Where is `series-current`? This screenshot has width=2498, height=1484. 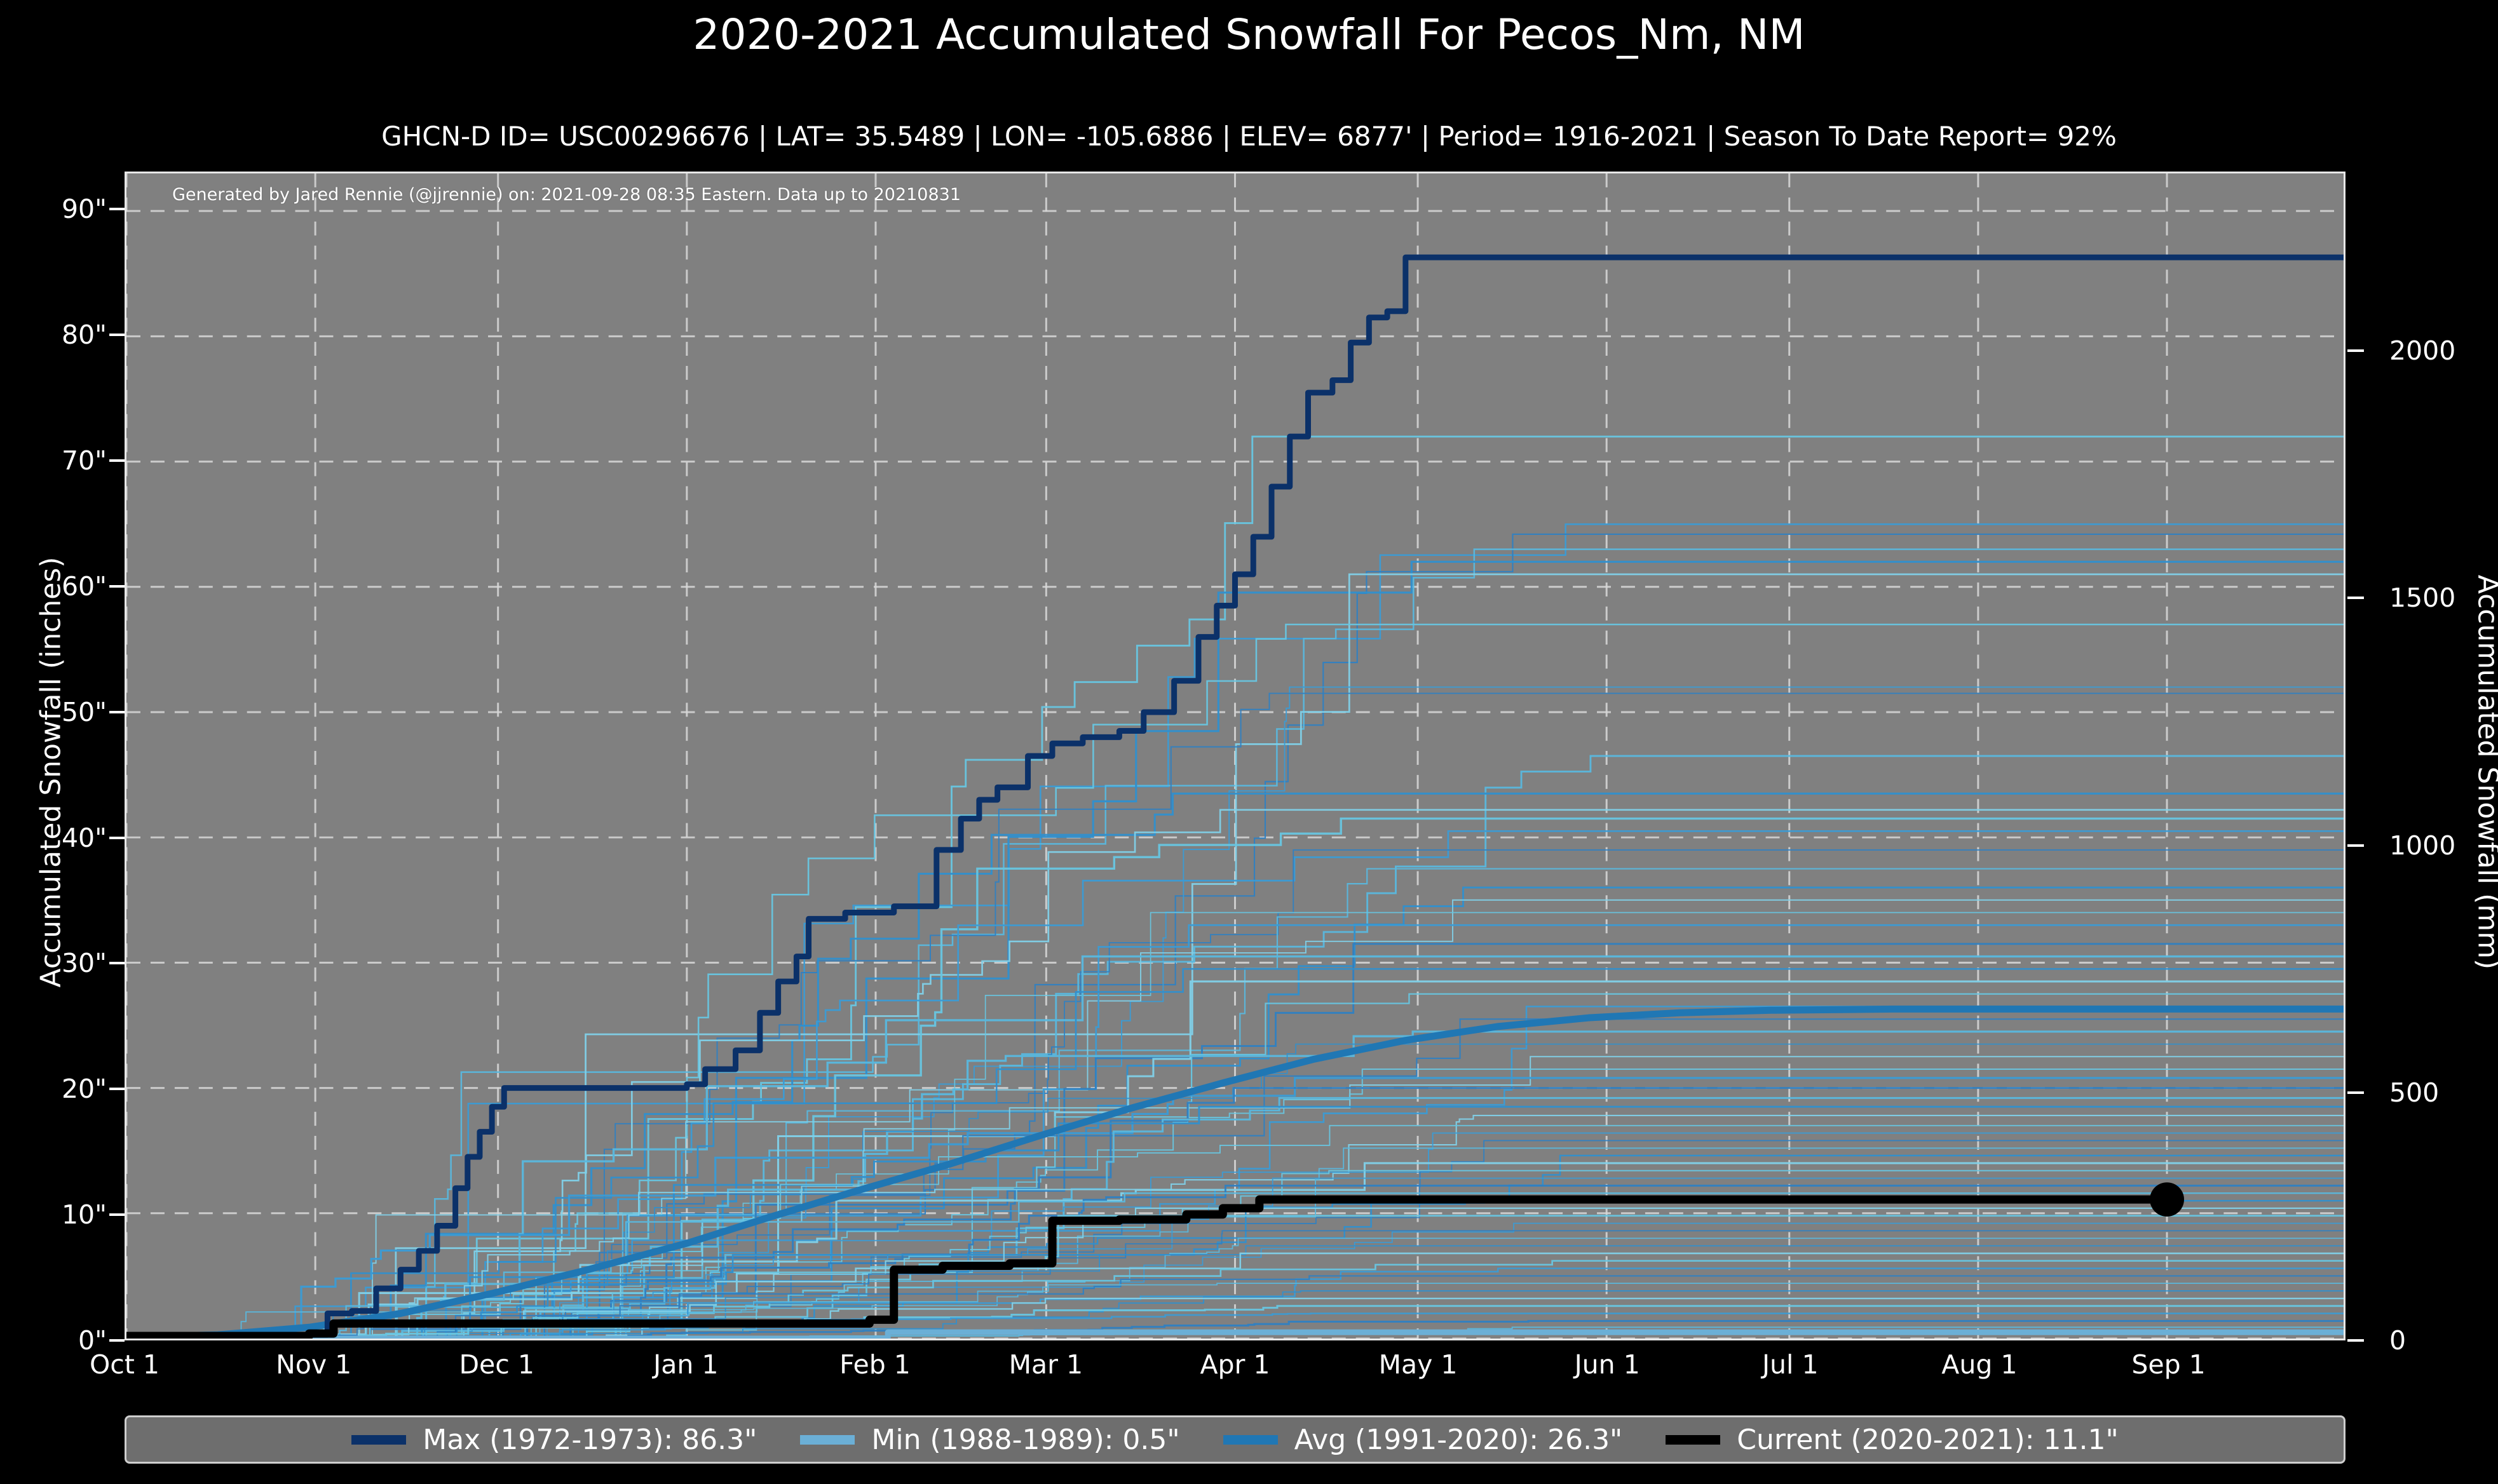 series-current is located at coordinates (1155, 1260).